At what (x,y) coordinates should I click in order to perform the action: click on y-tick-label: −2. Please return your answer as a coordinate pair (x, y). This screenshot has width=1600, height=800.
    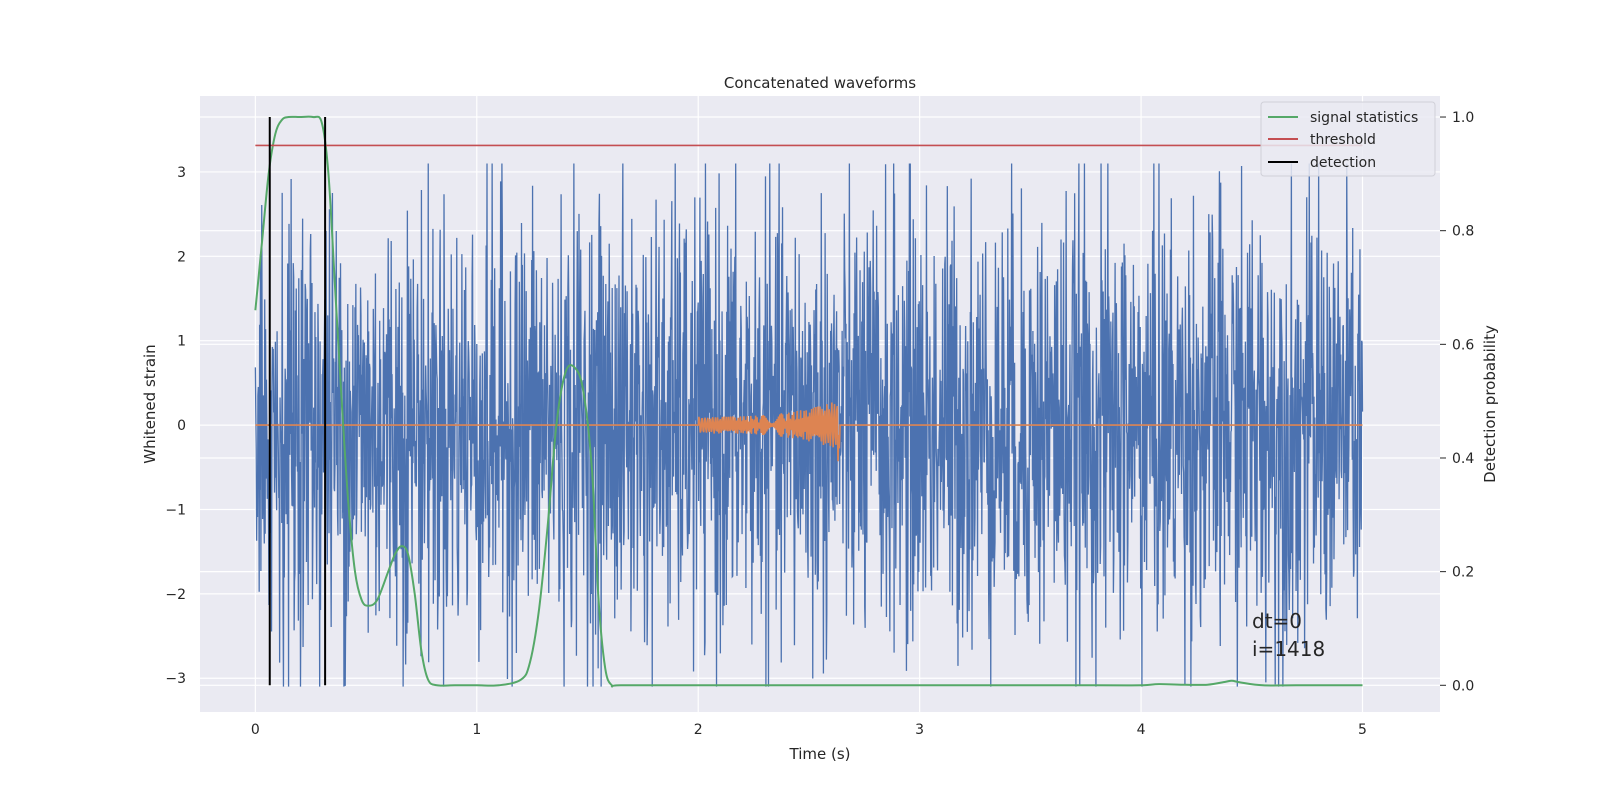
    Looking at the image, I should click on (175, 595).